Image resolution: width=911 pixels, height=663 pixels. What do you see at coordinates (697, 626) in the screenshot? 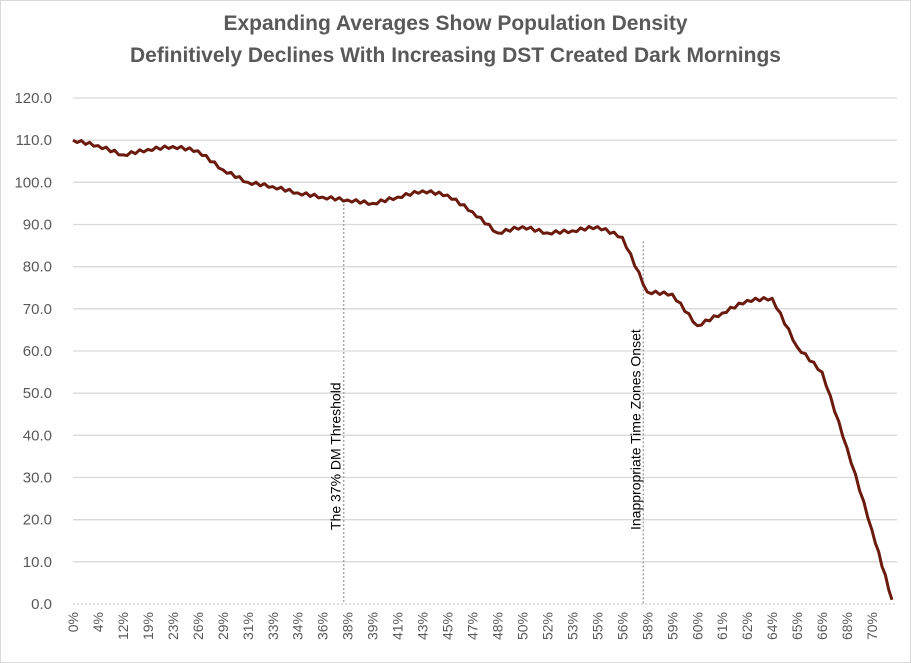
I see `x-tick-label: 60%` at bounding box center [697, 626].